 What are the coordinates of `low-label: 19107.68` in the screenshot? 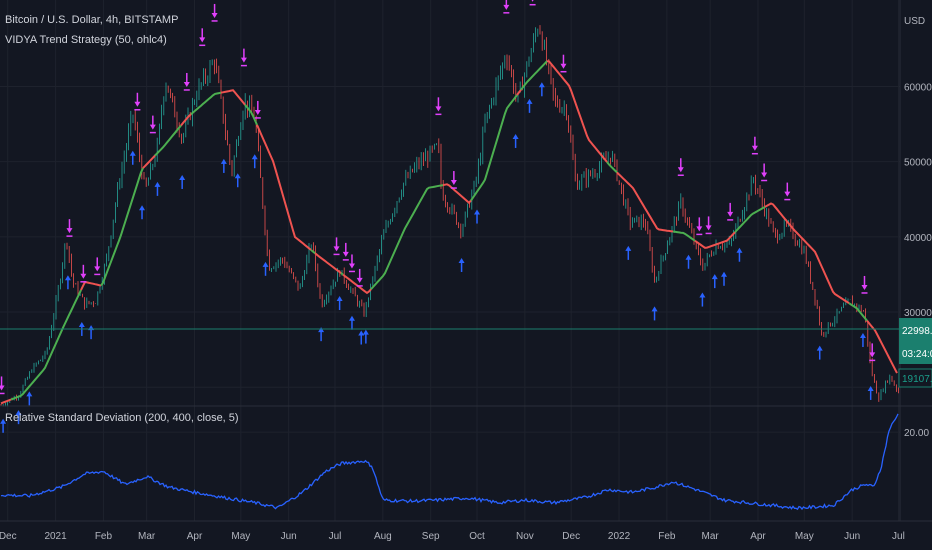 It's located at (917, 379).